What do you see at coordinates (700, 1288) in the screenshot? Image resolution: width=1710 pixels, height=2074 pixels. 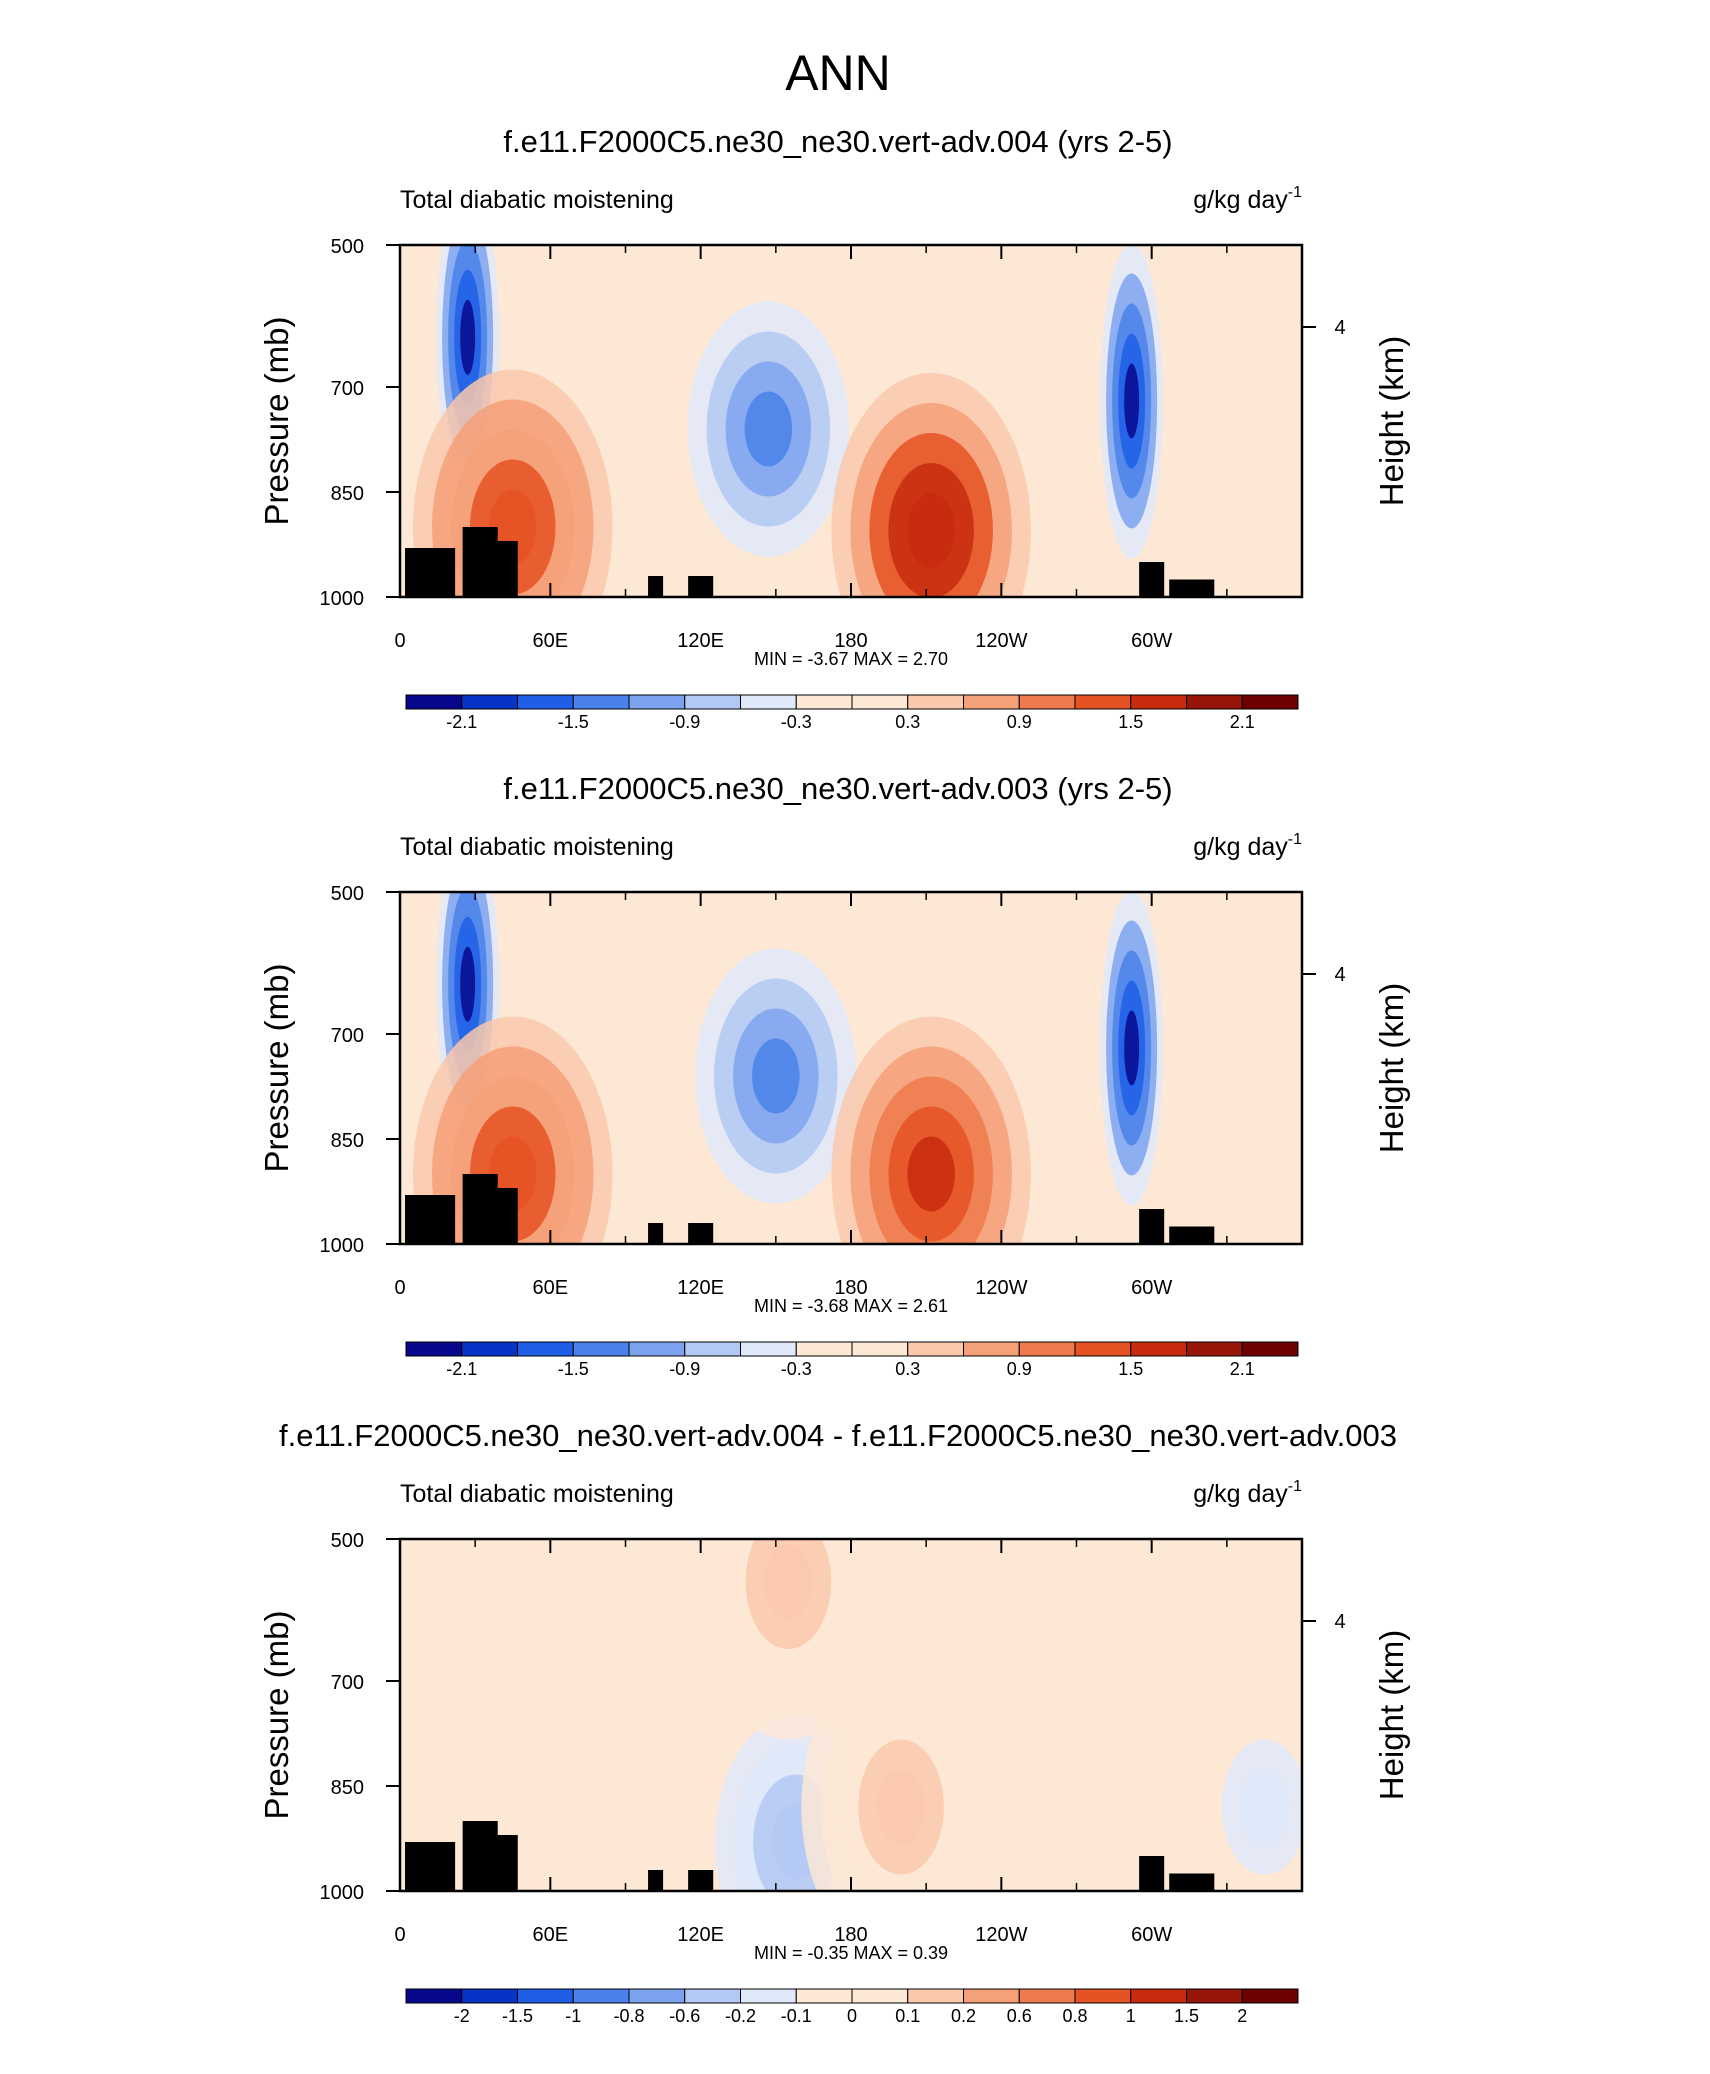 I see `xtick-label: 120E` at bounding box center [700, 1288].